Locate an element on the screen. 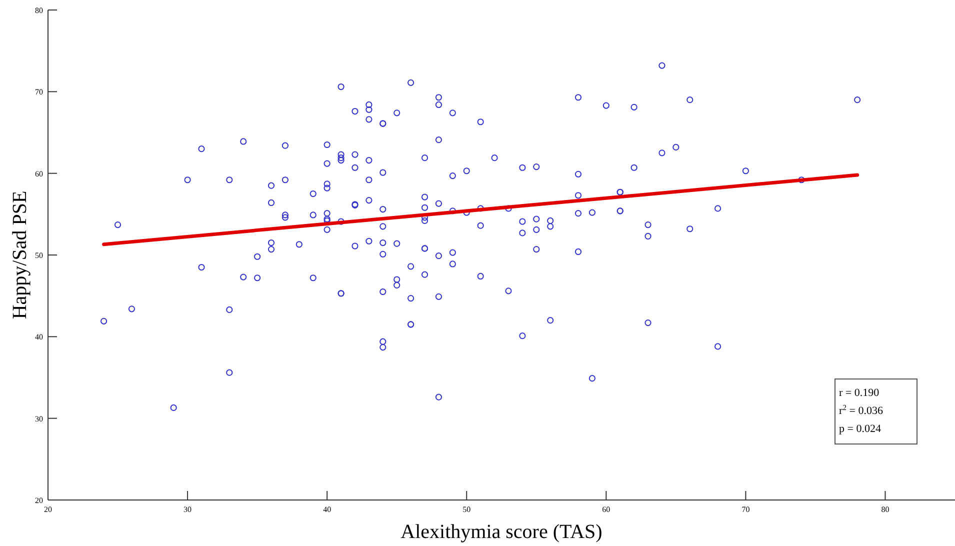 The image size is (955, 546). x-tick-label: 60 is located at coordinates (606, 509).